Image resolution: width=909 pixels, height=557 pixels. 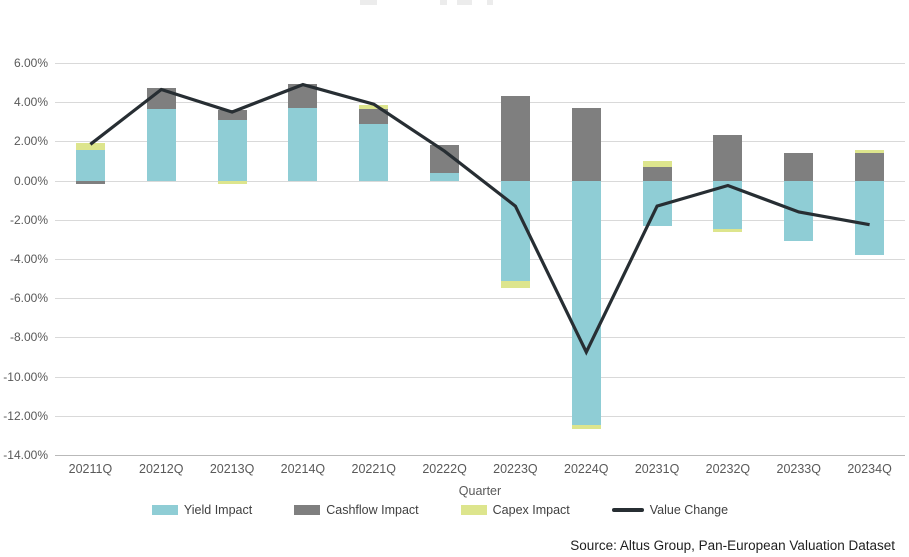 What do you see at coordinates (161, 469) in the screenshot?
I see `x-axis-tick-label: 20212Q` at bounding box center [161, 469].